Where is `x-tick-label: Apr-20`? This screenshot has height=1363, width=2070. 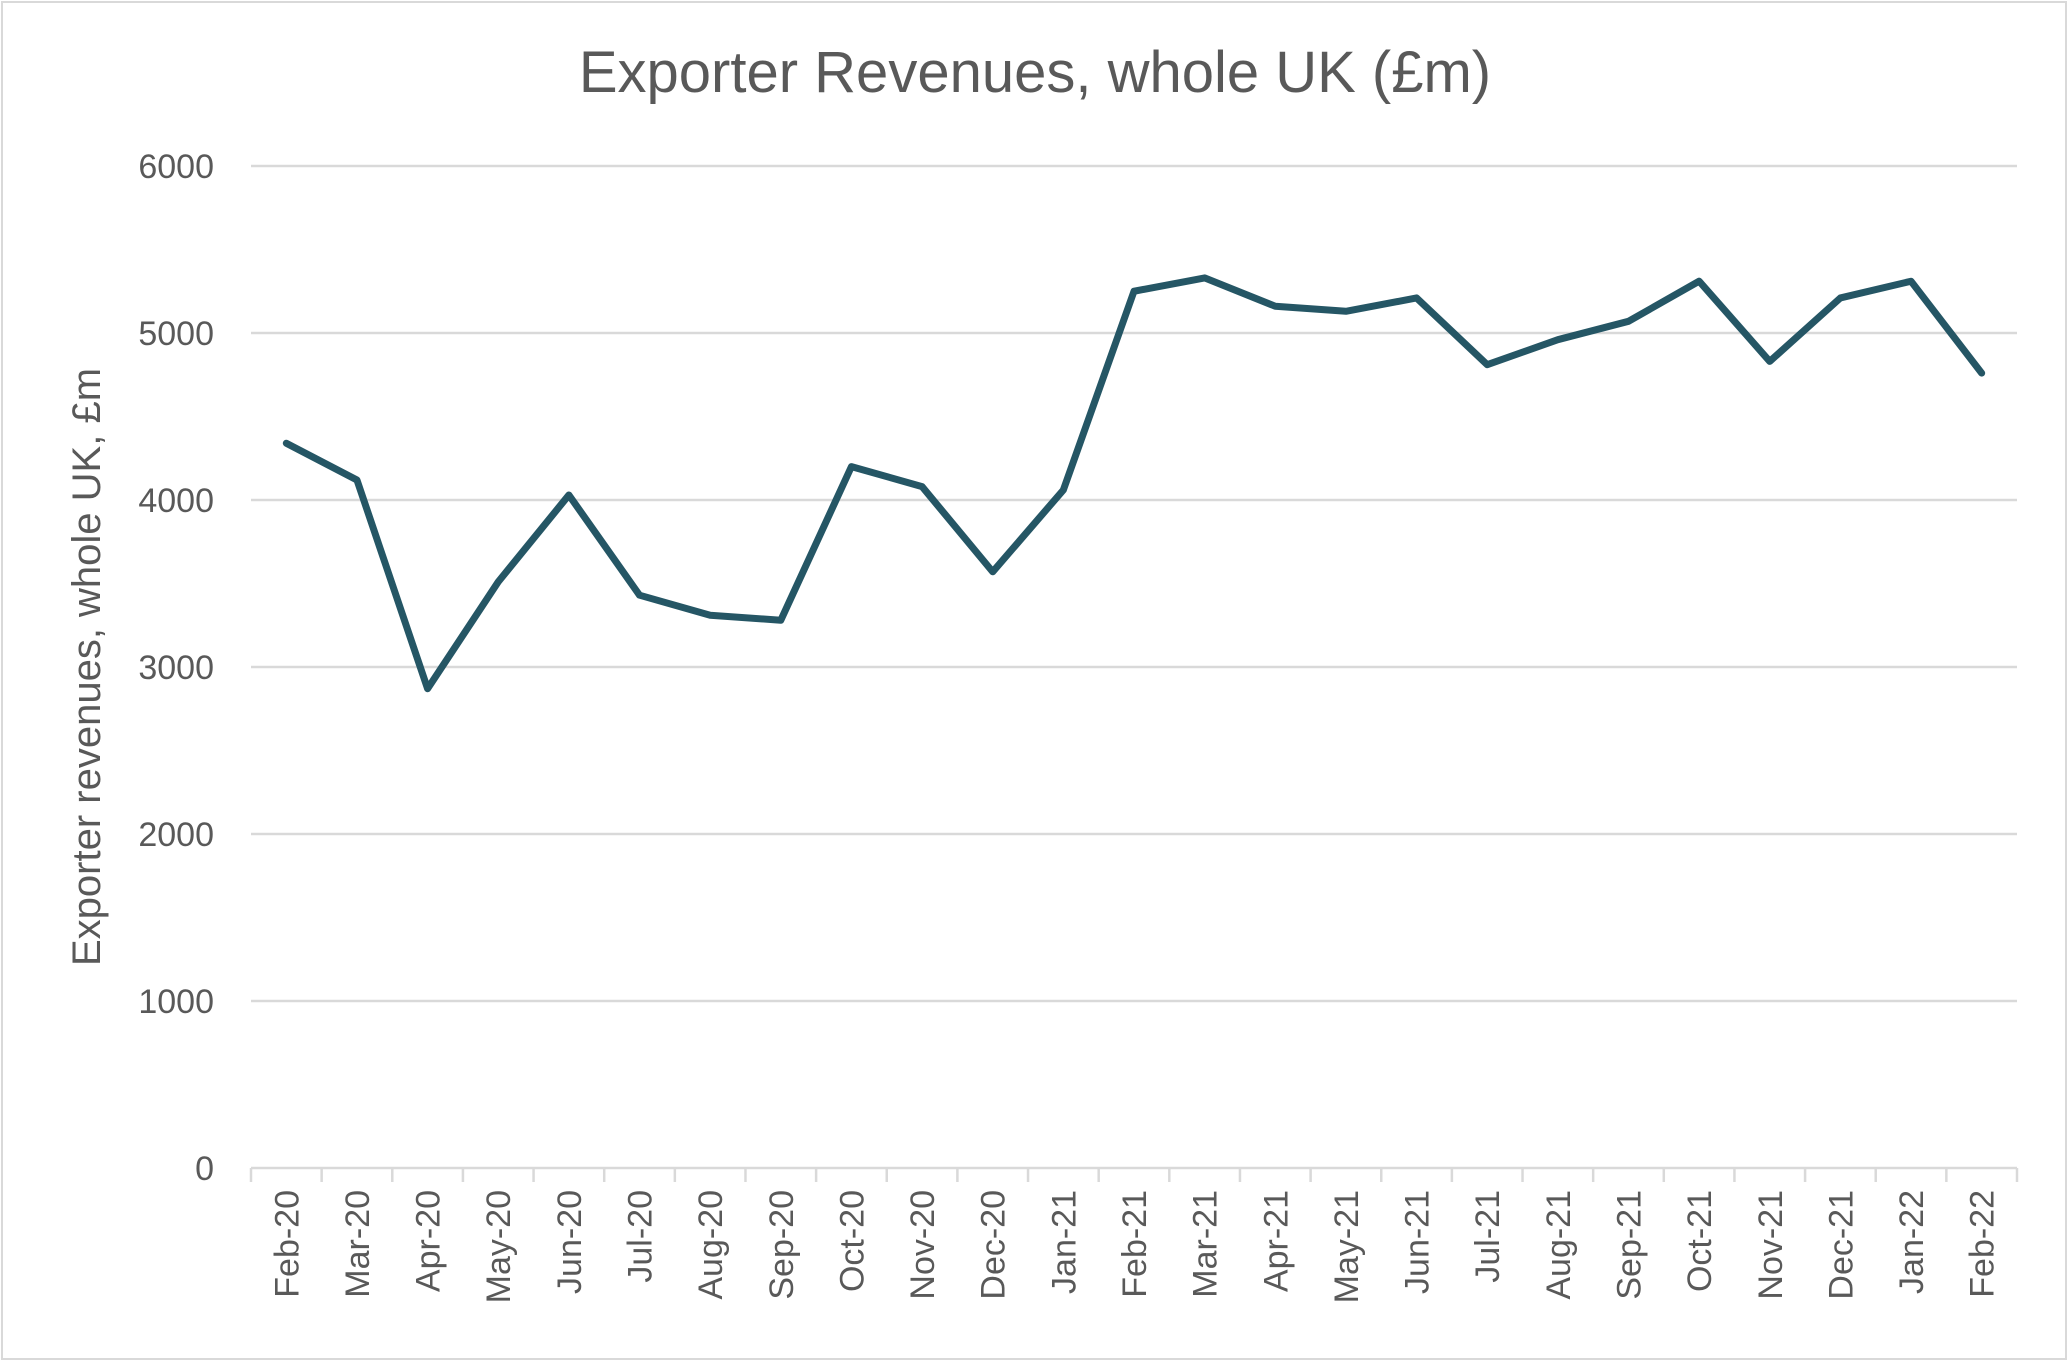
x-tick-label: Apr-20 is located at coordinates (429, 1241).